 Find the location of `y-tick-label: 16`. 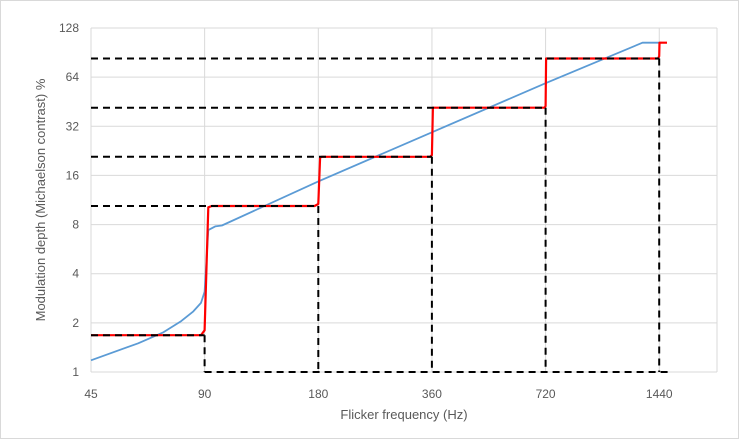

y-tick-label: 16 is located at coordinates (73, 175).